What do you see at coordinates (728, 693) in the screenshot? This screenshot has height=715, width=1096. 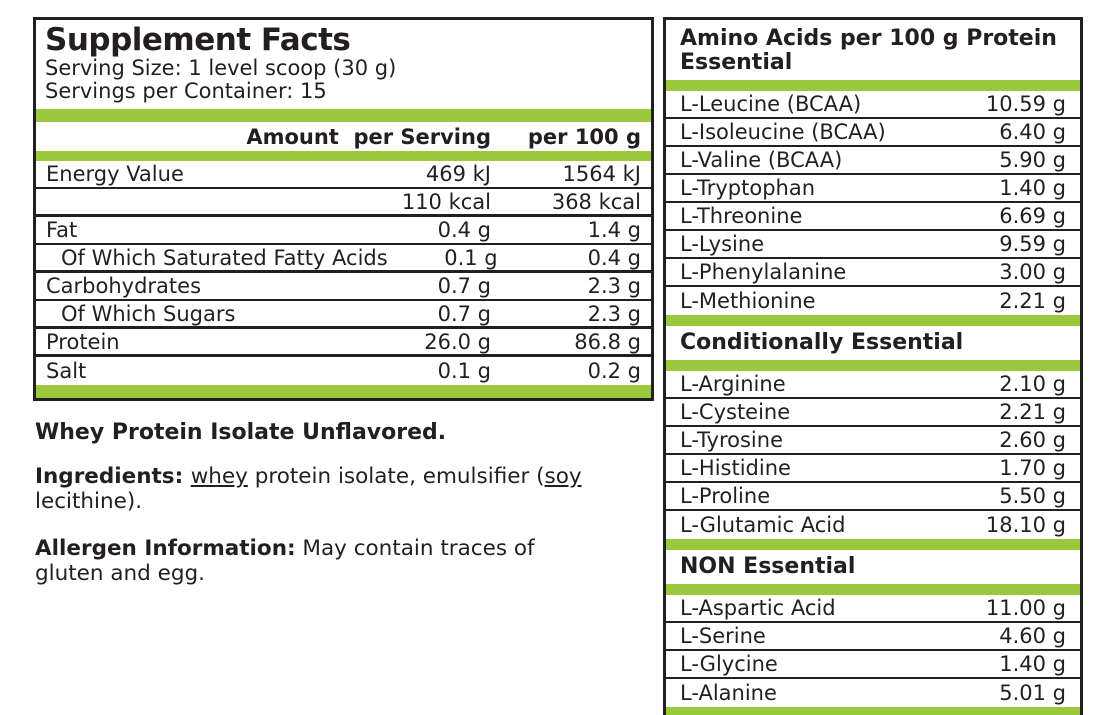 I see `amino-acid-label: L-Alanine` at bounding box center [728, 693].